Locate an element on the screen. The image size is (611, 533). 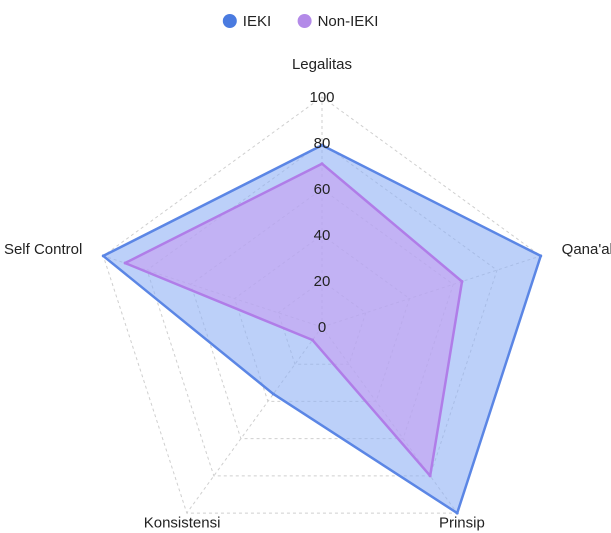
legend-swatch-ieki is located at coordinates (229, 21).